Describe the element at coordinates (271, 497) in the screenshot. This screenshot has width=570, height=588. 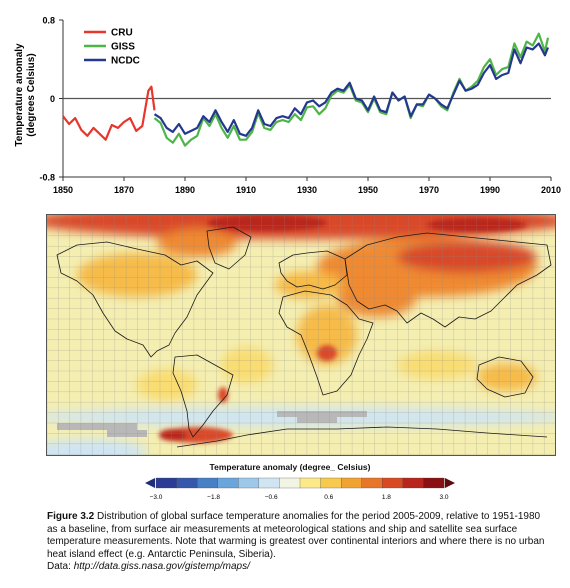
I see `colorbar-tick-label: −0.6` at that location.